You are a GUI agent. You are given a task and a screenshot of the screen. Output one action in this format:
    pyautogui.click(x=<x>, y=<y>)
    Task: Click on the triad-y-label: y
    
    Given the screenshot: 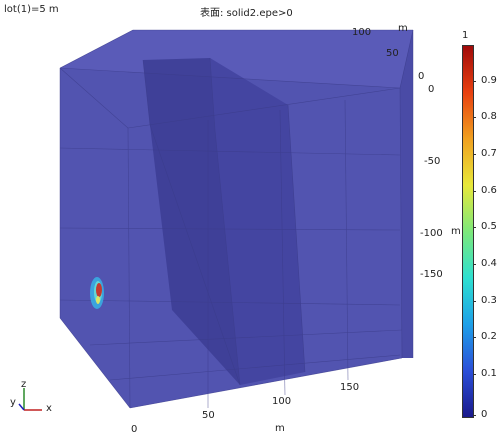 What is the action you would take?
    pyautogui.click(x=13, y=402)
    